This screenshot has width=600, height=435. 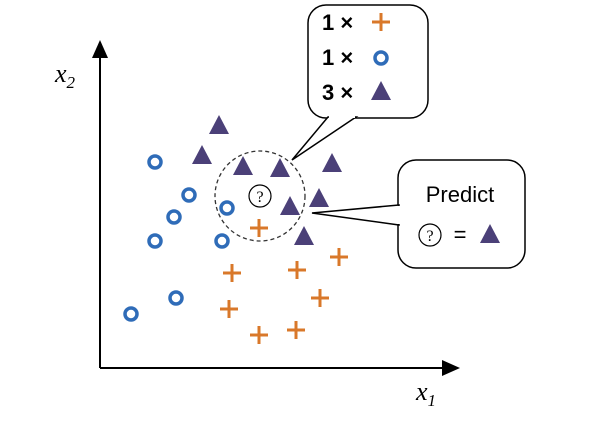 I want to click on neighborhood, so click(x=260, y=196).